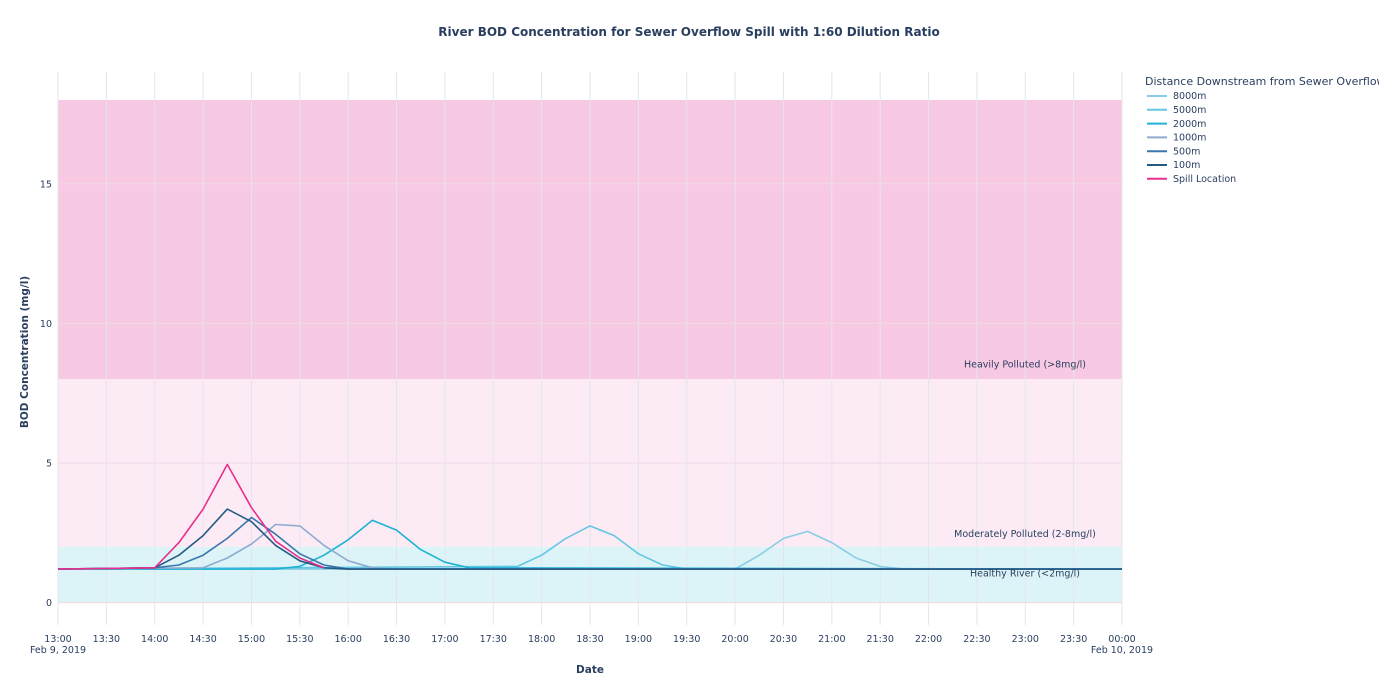 The image size is (1379, 690). I want to click on band-label-1: Moderately Polluted (2-8mg/l), so click(1025, 534).